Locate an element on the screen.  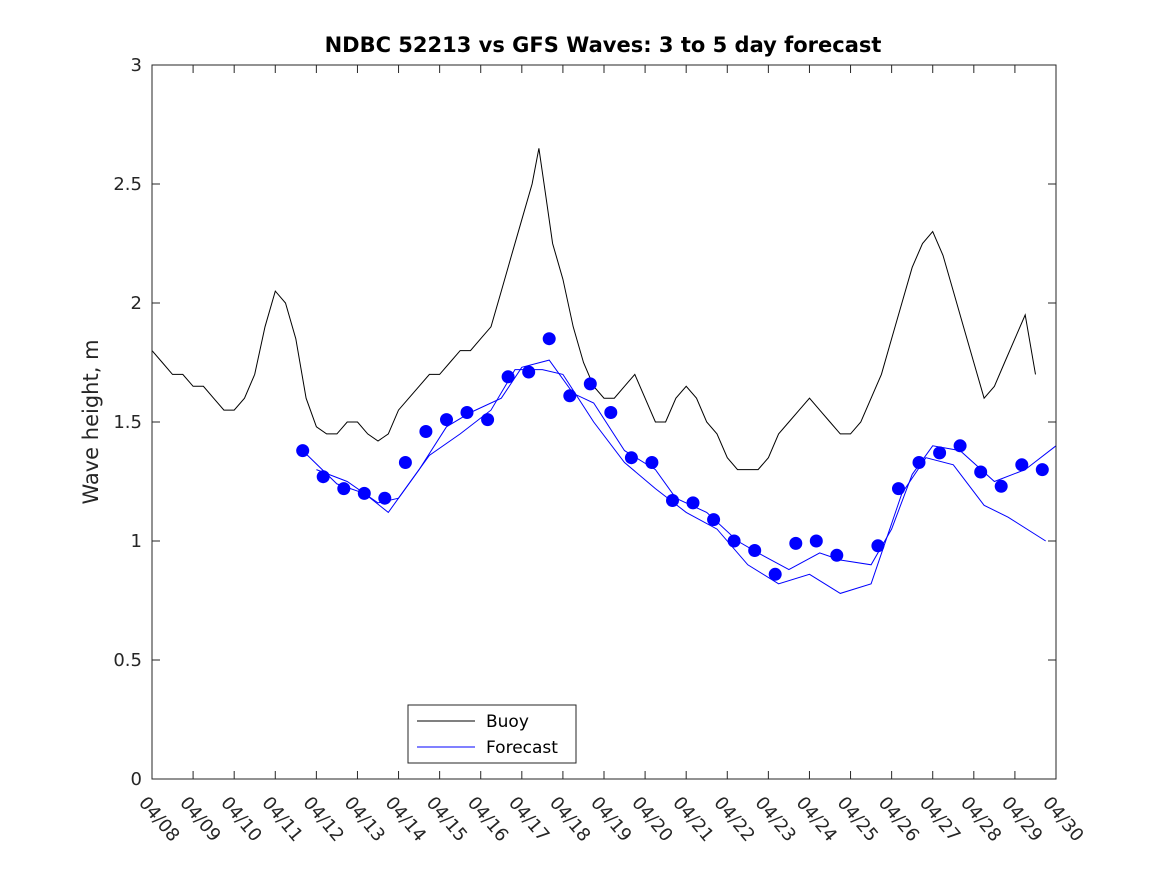
legend: Buoy Forecast is located at coordinates (492, 734).